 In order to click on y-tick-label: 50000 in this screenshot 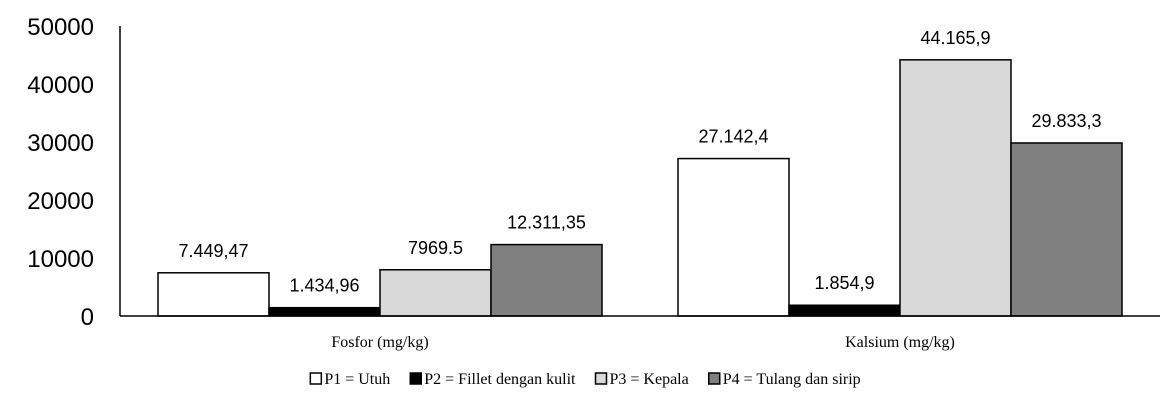, I will do `click(60, 27)`.